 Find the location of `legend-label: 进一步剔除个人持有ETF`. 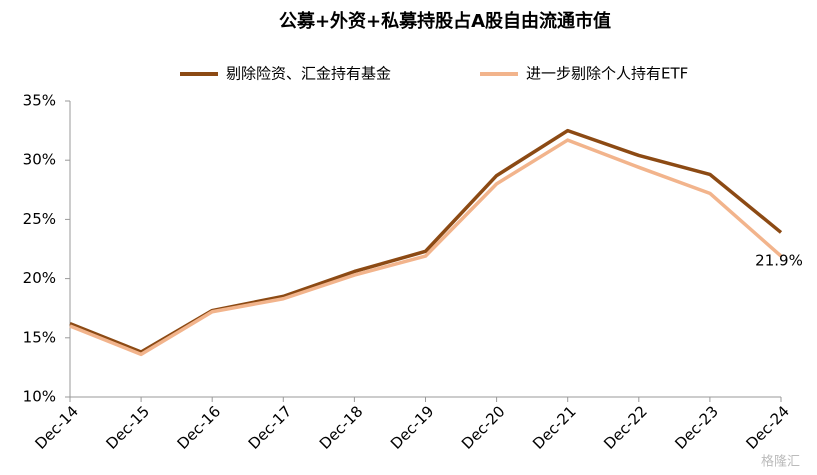

legend-label: 进一步剔除个人持有ETF is located at coordinates (607, 74).